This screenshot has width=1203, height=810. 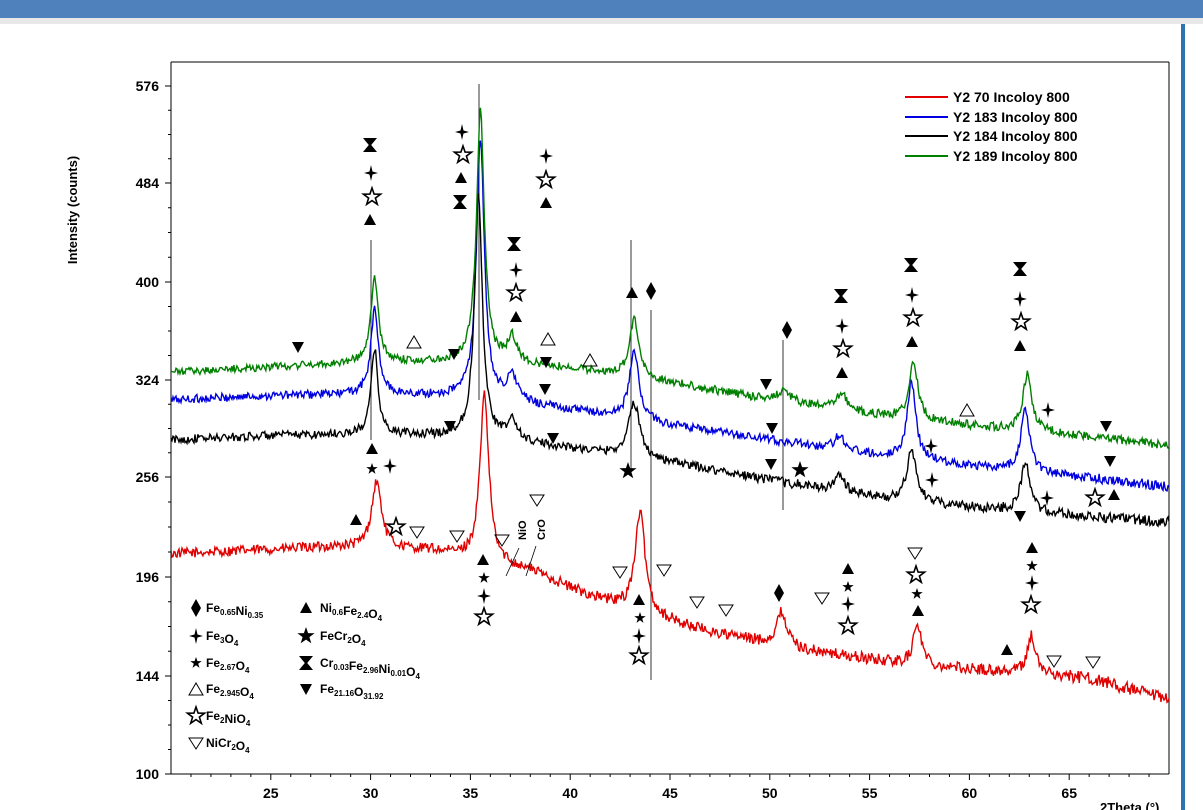 What do you see at coordinates (1011, 97) in the screenshot?
I see `legend-label-y2-70: Y2 70 Incoloy 800` at bounding box center [1011, 97].